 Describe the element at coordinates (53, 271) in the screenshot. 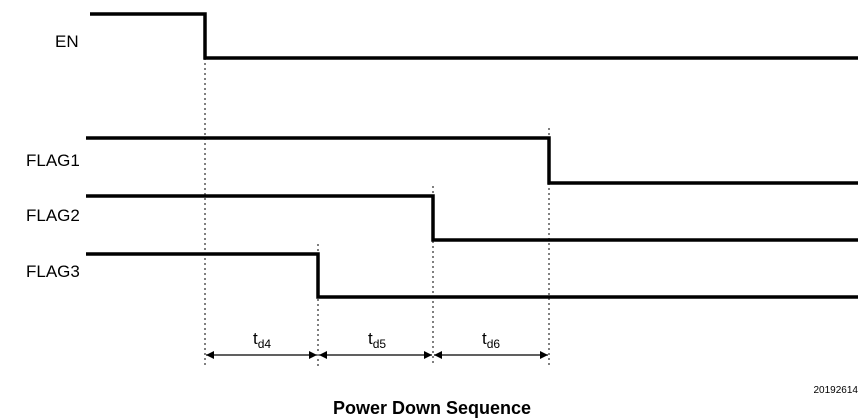

I see `signal-label-flag3: FLAG3` at that location.